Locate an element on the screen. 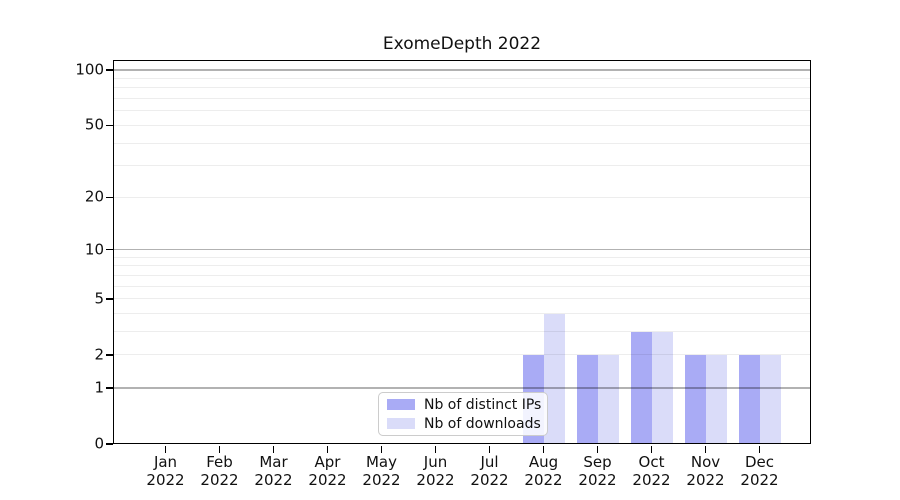 This screenshot has height=500, width=900. legend-label: Nb of distinct IPs is located at coordinates (483, 404).